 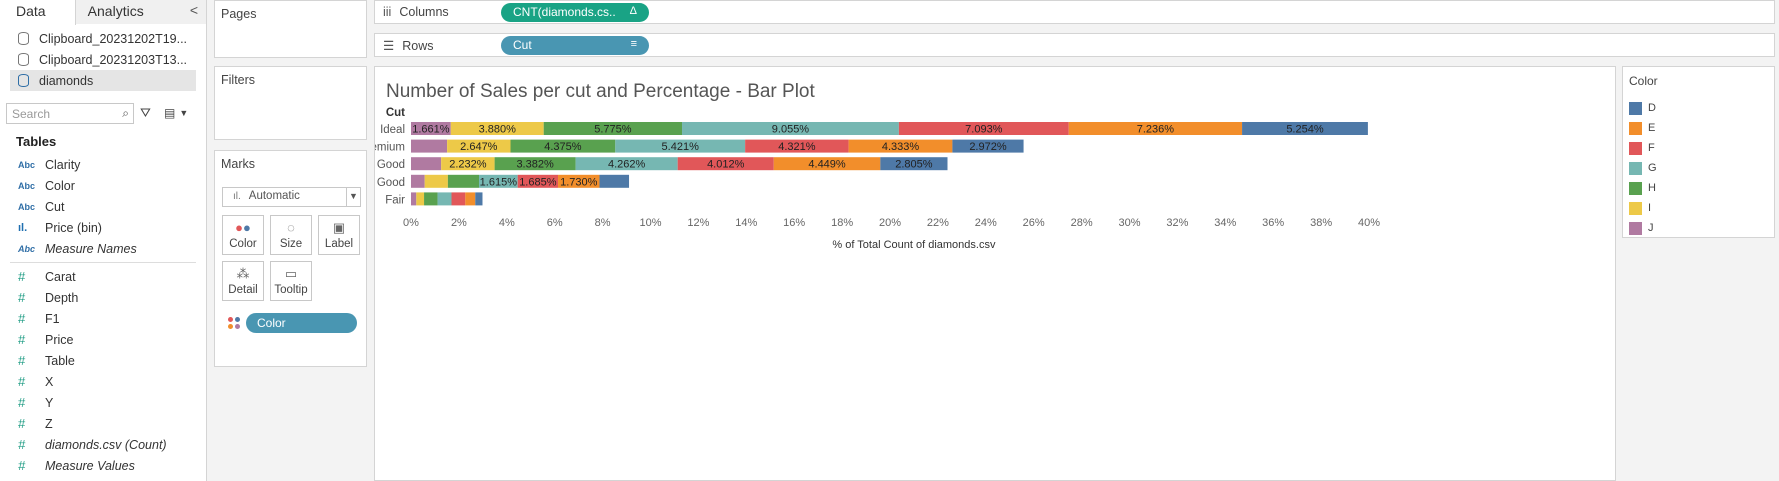 I want to click on filters-card: Filters, so click(x=290, y=103).